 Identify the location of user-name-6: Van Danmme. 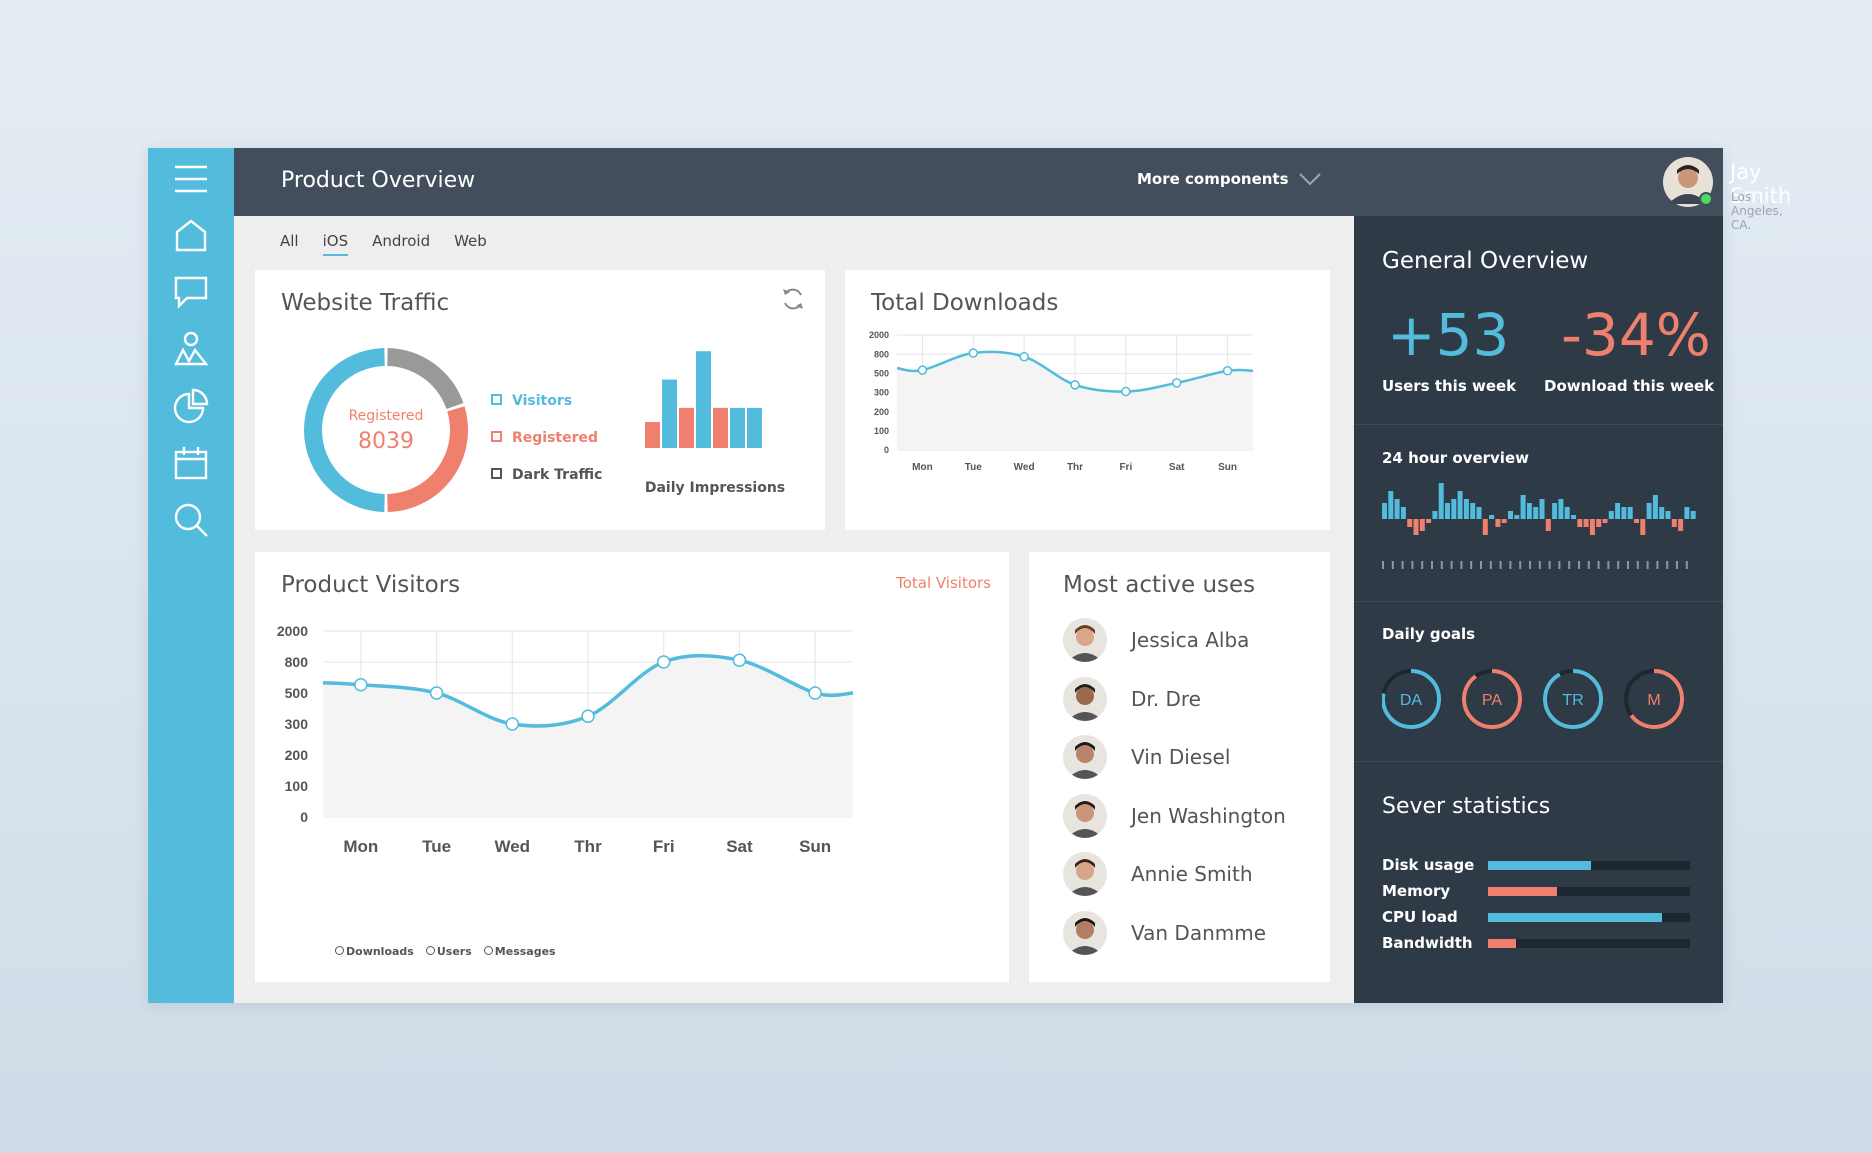
(1199, 932).